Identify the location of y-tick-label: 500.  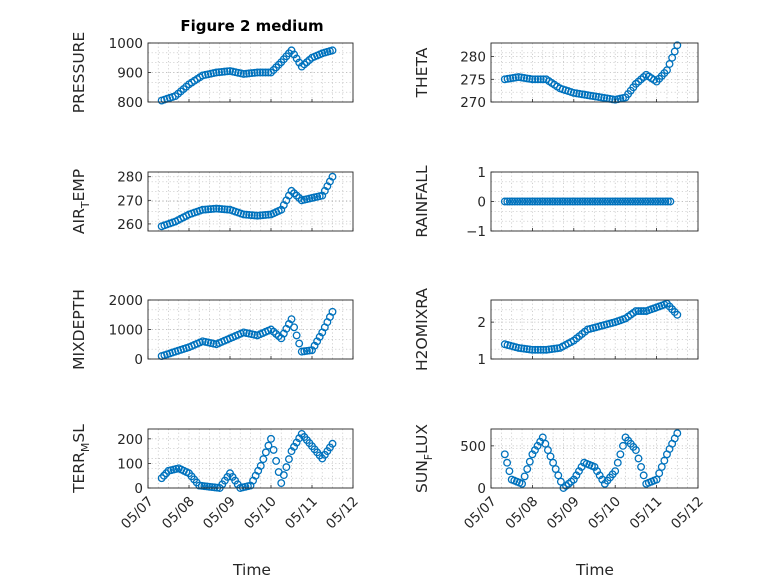
(473, 447).